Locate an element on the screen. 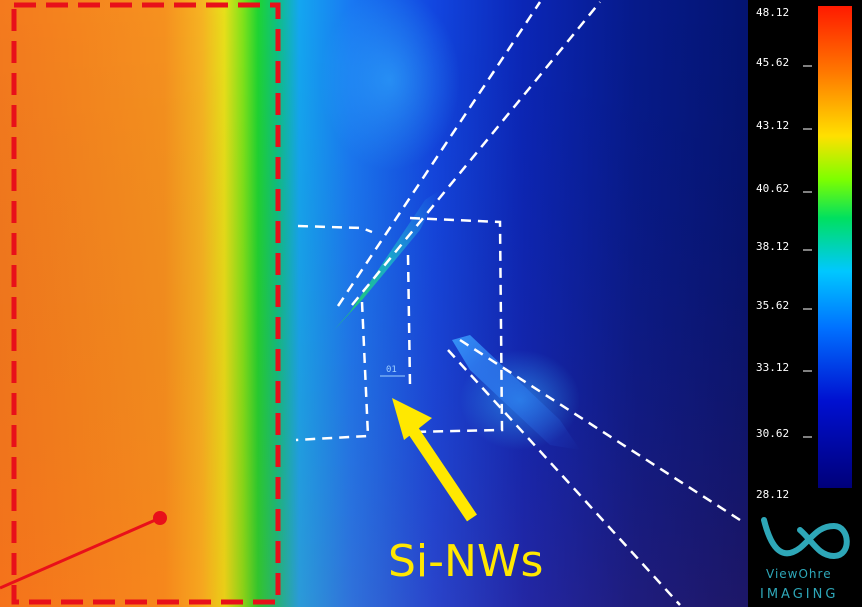  scale-tick: 43.12 is located at coordinates (772, 125).